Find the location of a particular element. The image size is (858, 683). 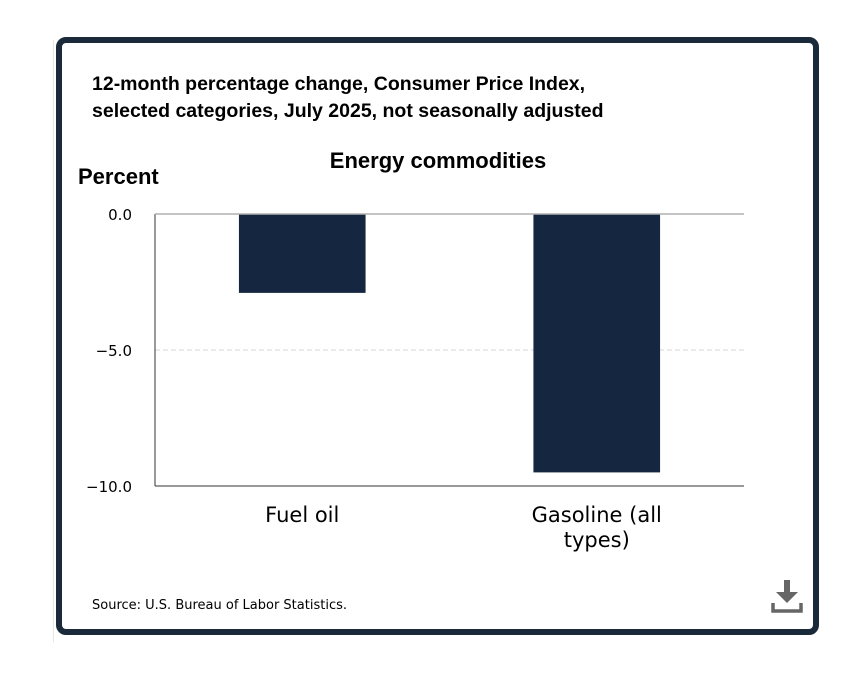

y-tick-label: 0.0 is located at coordinates (120, 215).